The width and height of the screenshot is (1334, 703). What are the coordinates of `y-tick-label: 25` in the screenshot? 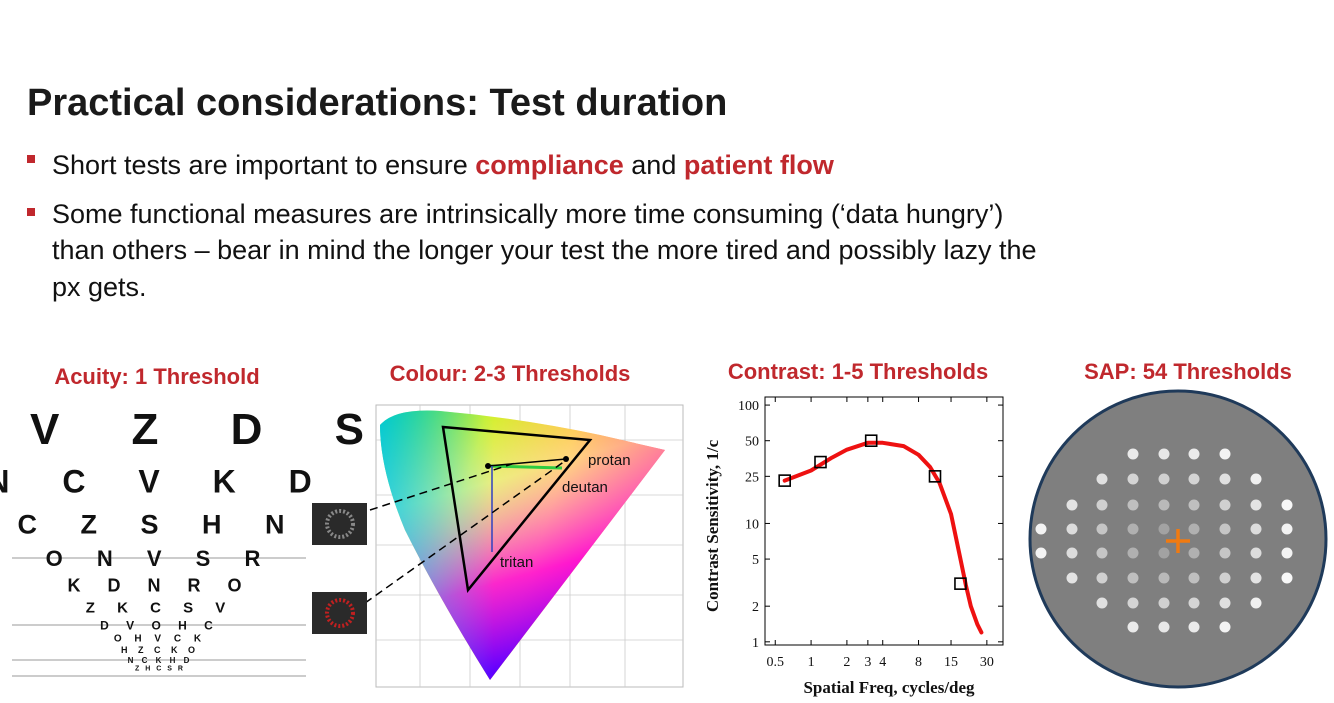 It's located at (752, 477).